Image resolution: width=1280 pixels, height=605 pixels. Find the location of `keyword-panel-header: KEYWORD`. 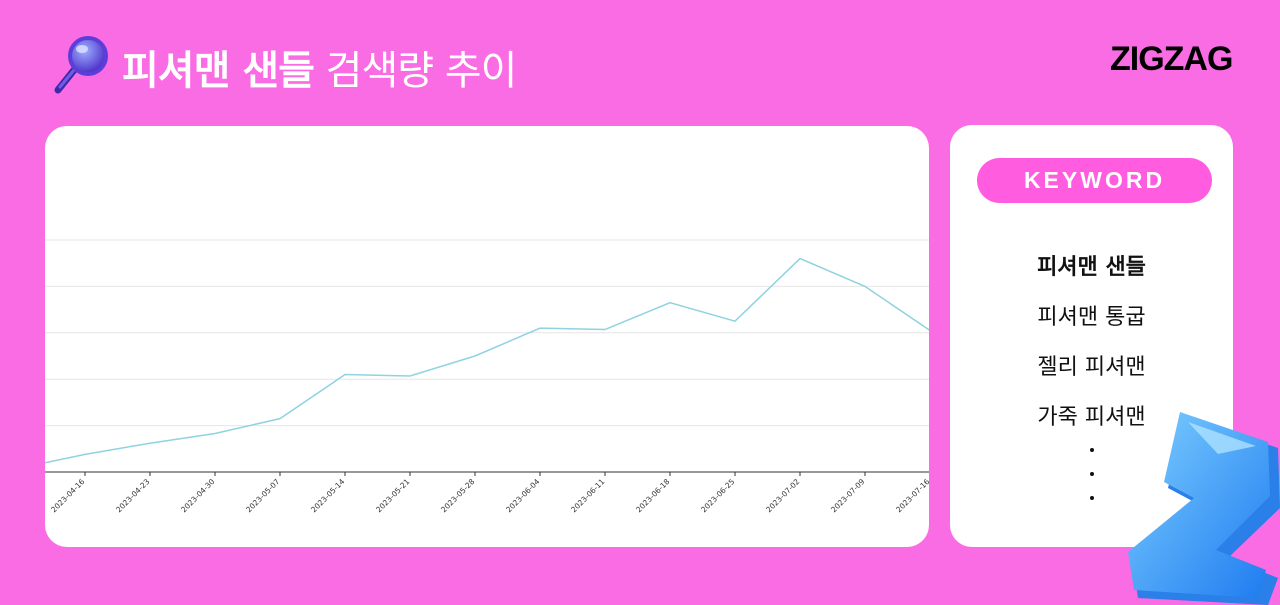

keyword-panel-header: KEYWORD is located at coordinates (1094, 180).